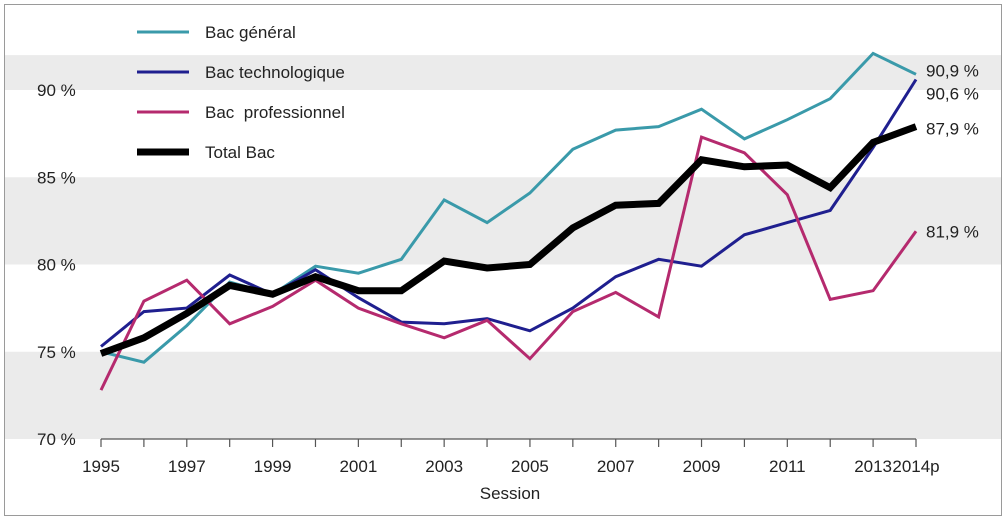 This screenshot has width=1005, height=520. Describe the element at coordinates (275, 72) in the screenshot. I see `legend-label: Bac technologique` at that location.